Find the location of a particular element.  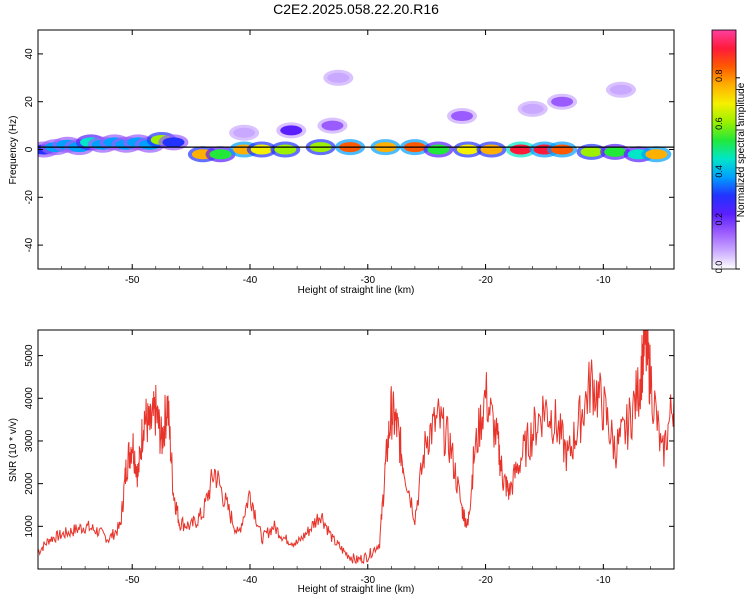

colorbar-tick-label: 0.2 is located at coordinates (719, 219).